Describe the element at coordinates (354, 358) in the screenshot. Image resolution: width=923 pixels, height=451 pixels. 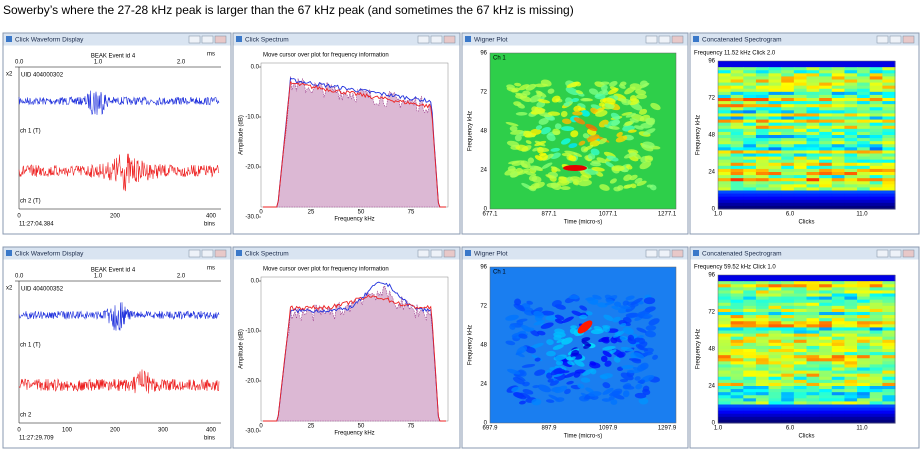
I see `ch2-spectrum` at that location.